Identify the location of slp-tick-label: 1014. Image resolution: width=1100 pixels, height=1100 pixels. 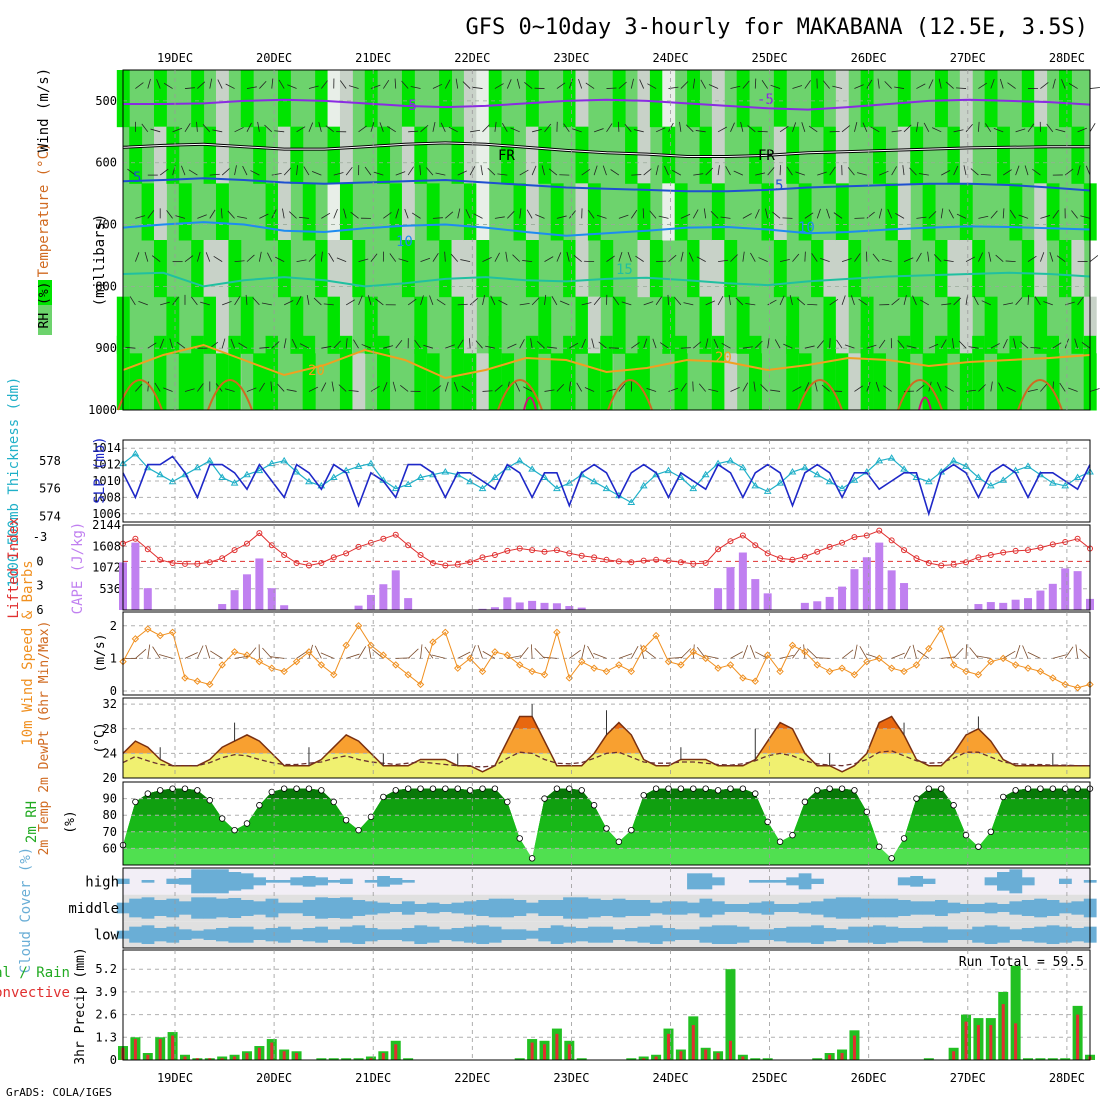
(106, 448).